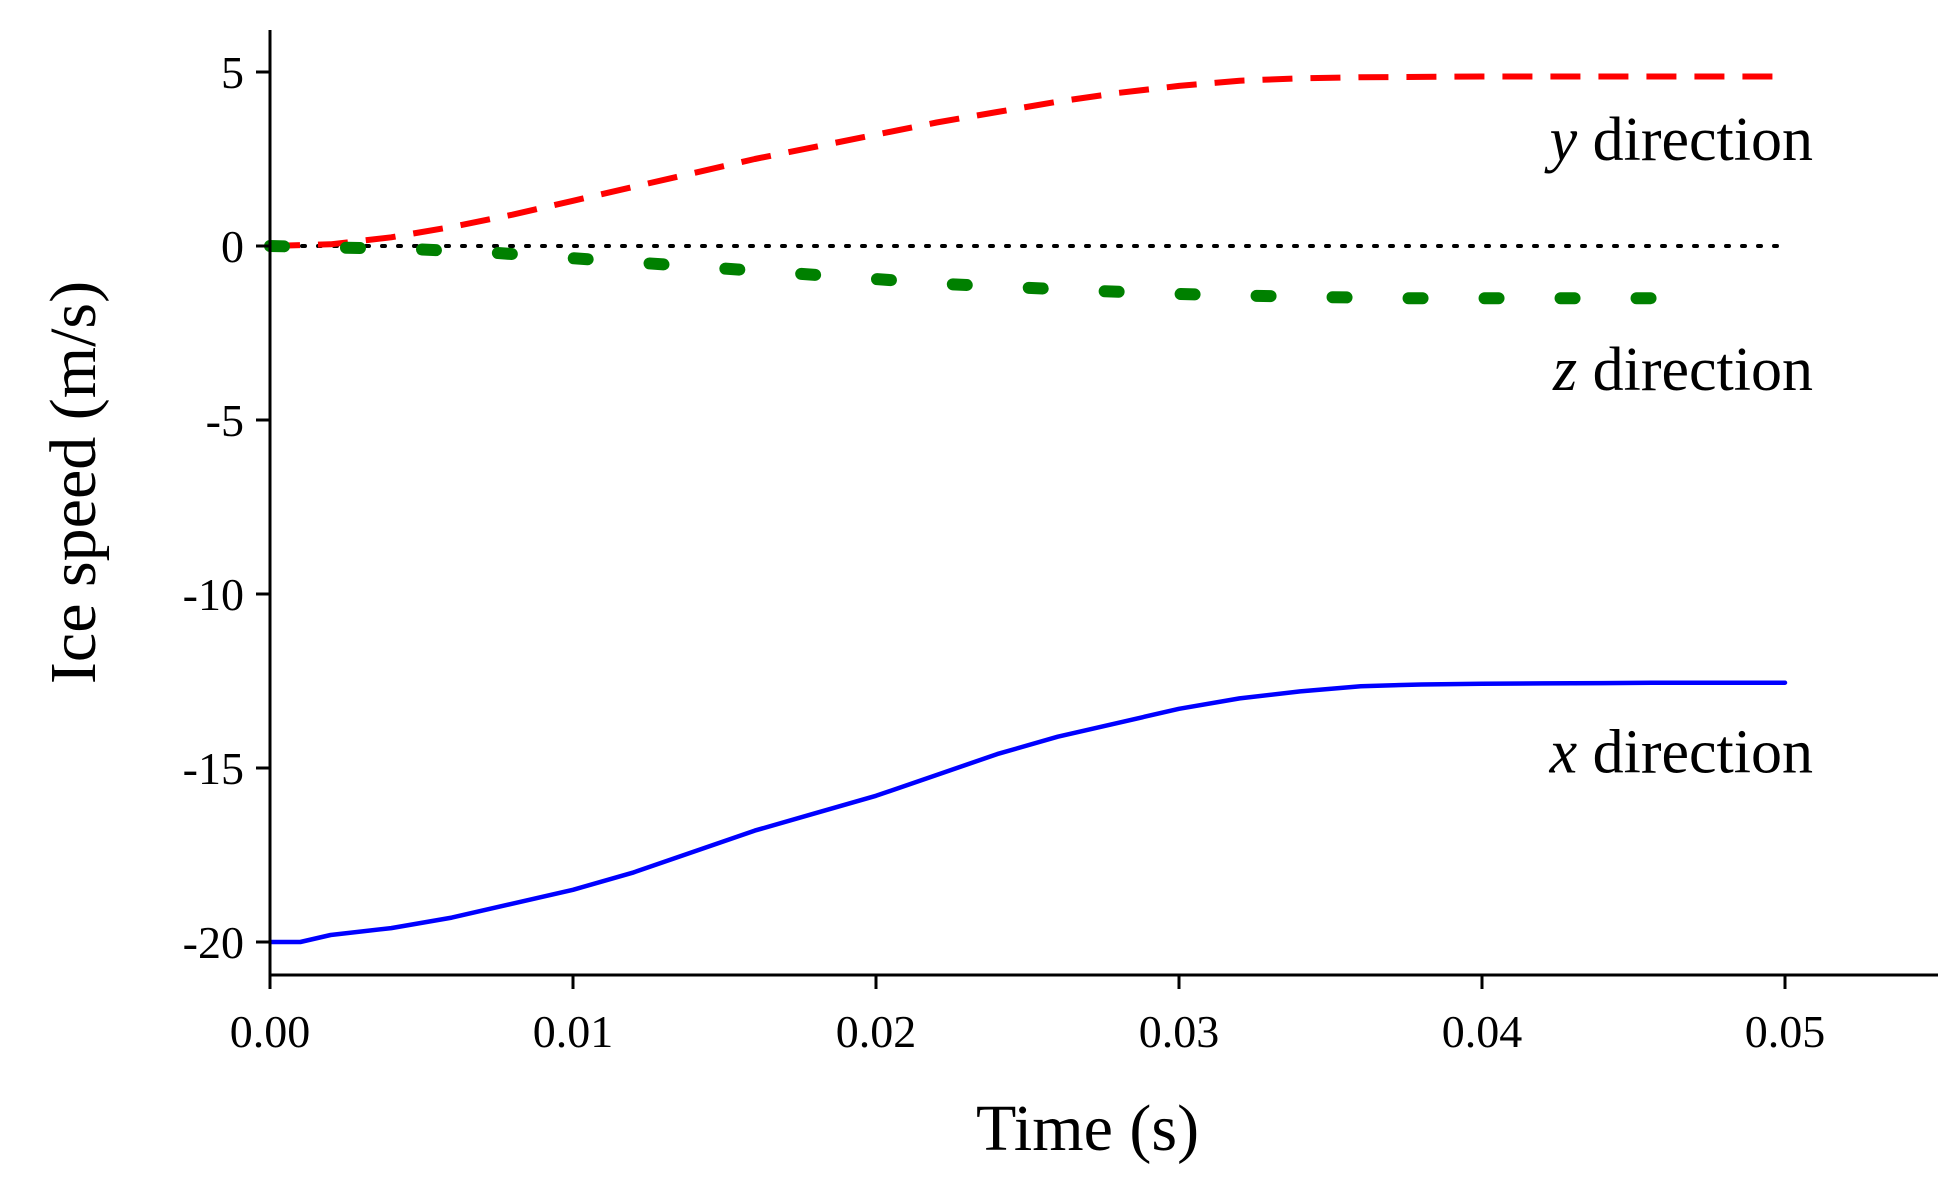 The height and width of the screenshot is (1177, 1948). I want to click on y-axis-ticks: 5 0 -5 -10 -15 -20, so click(226, 507).